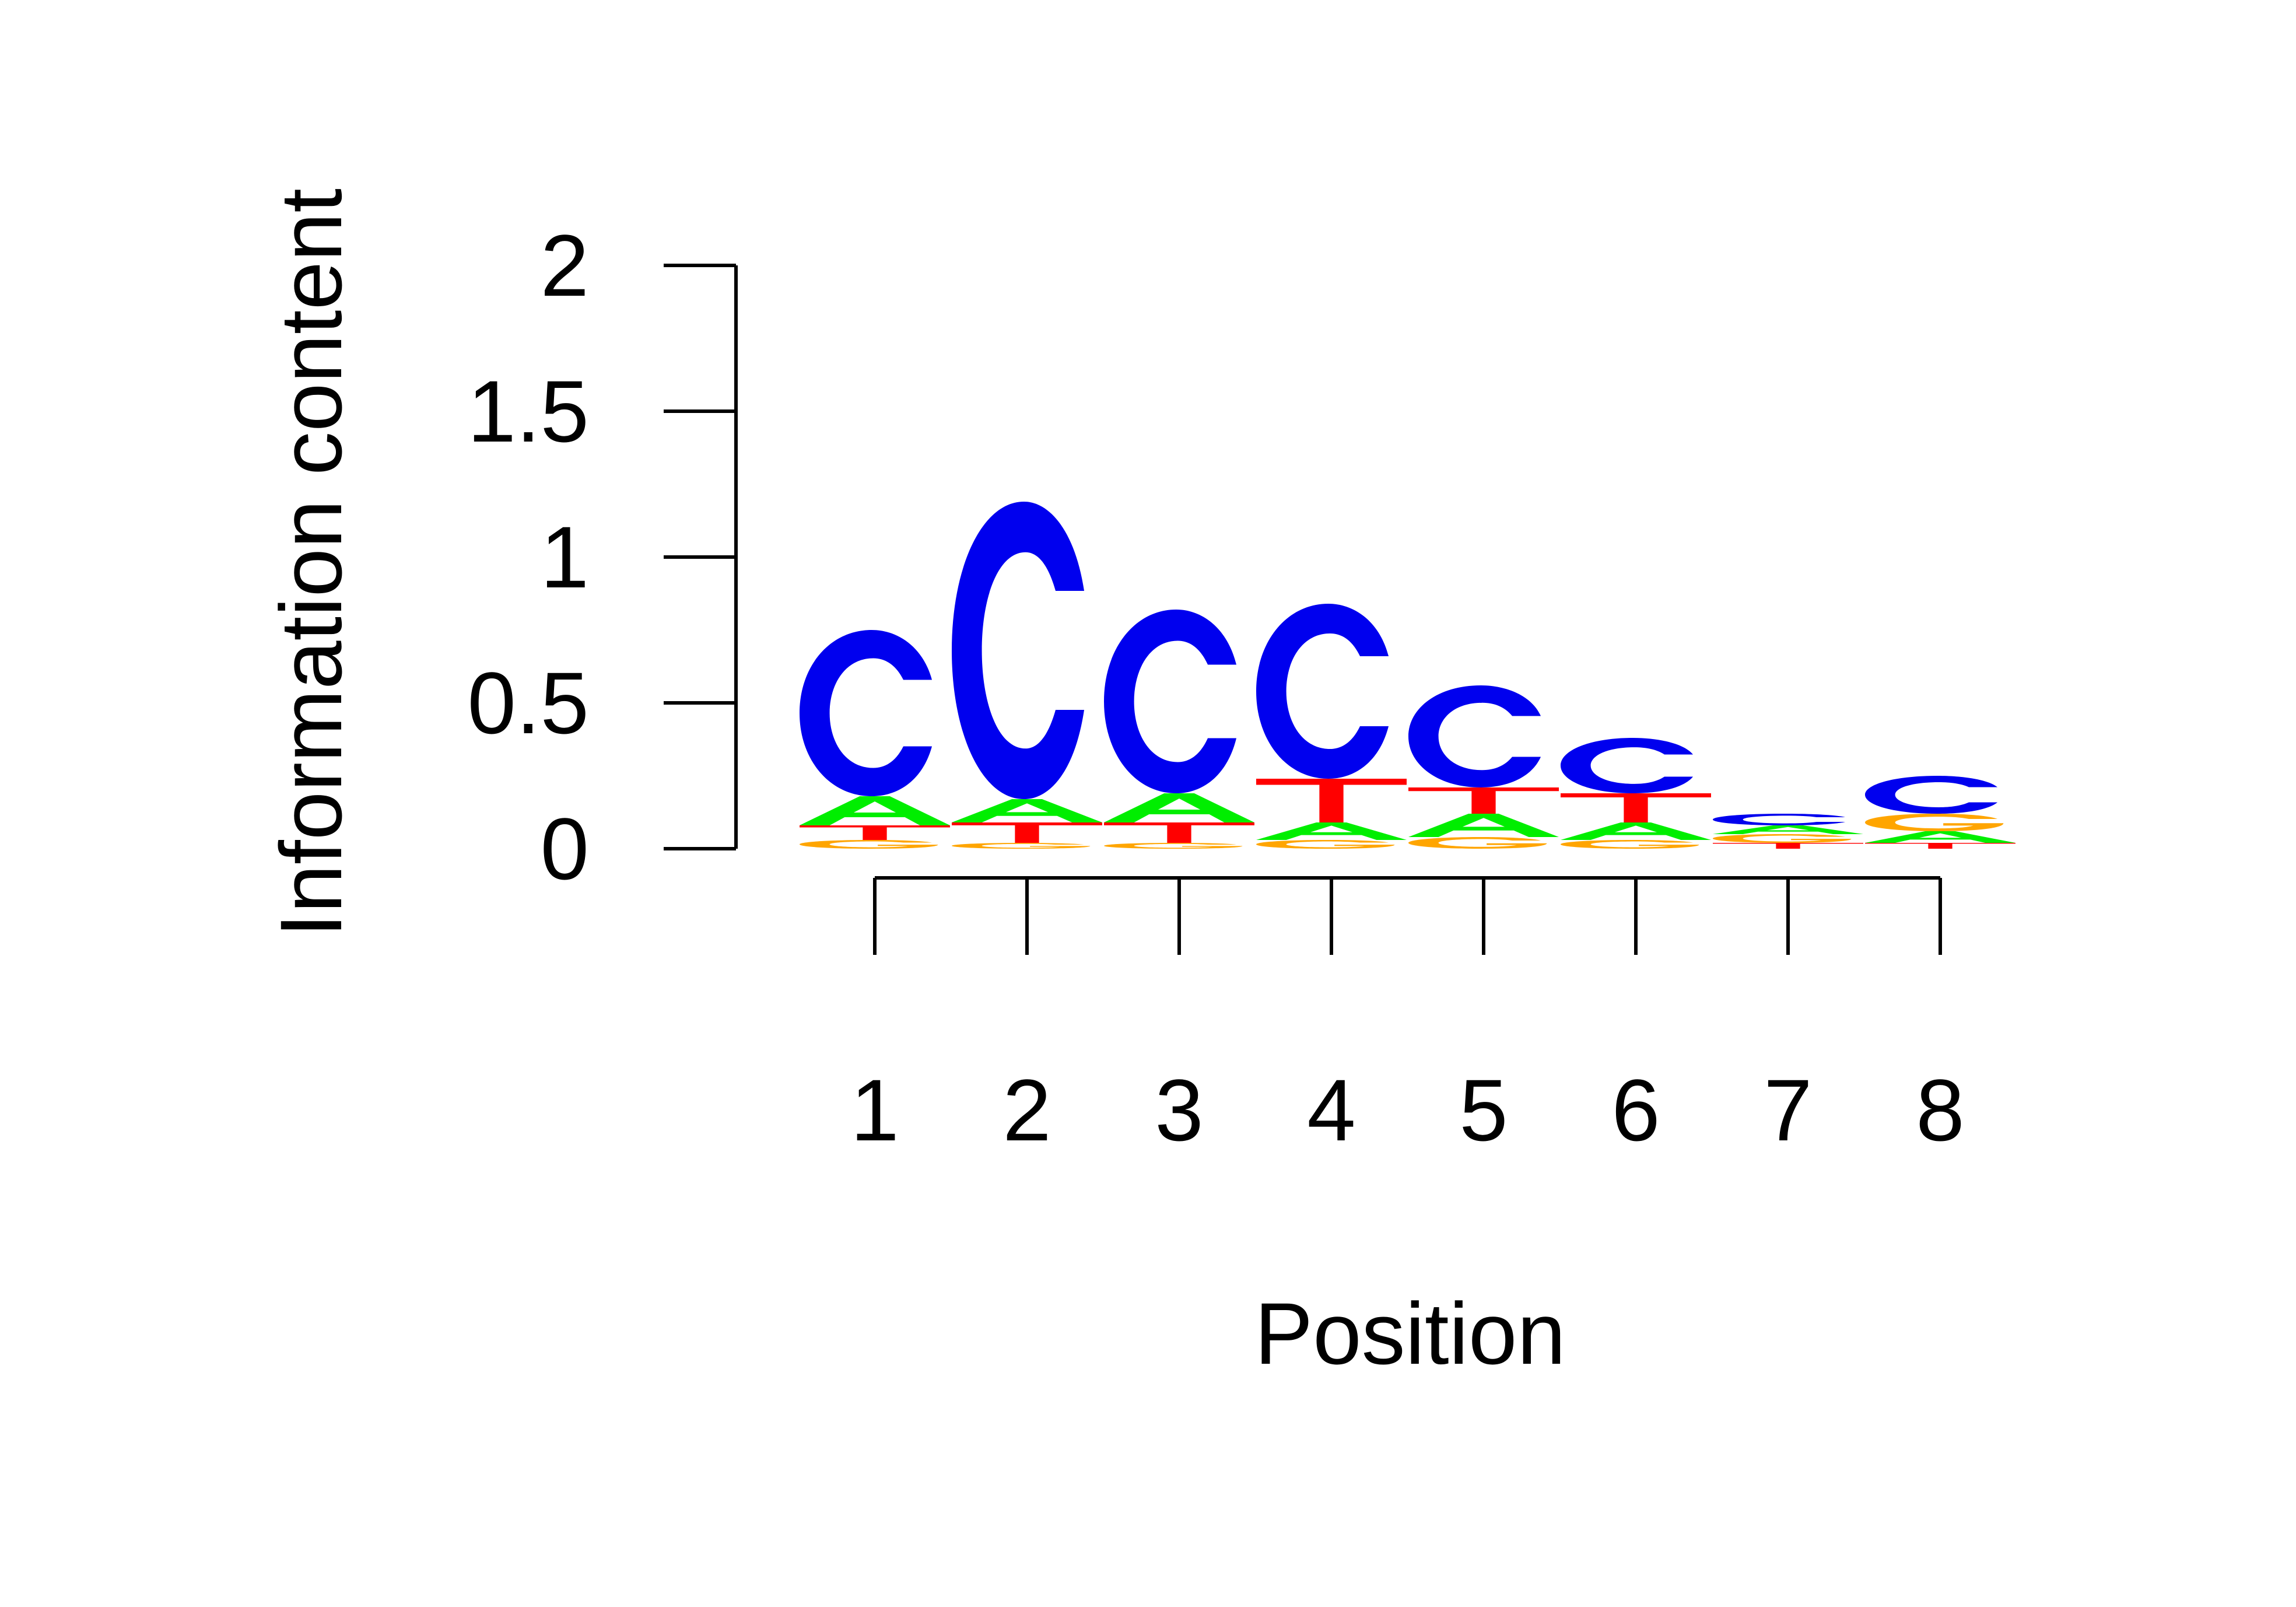 This screenshot has width=2296, height=1607. Describe the element at coordinates (1788, 1110) in the screenshot. I see `x-tick-label: 7` at that location.